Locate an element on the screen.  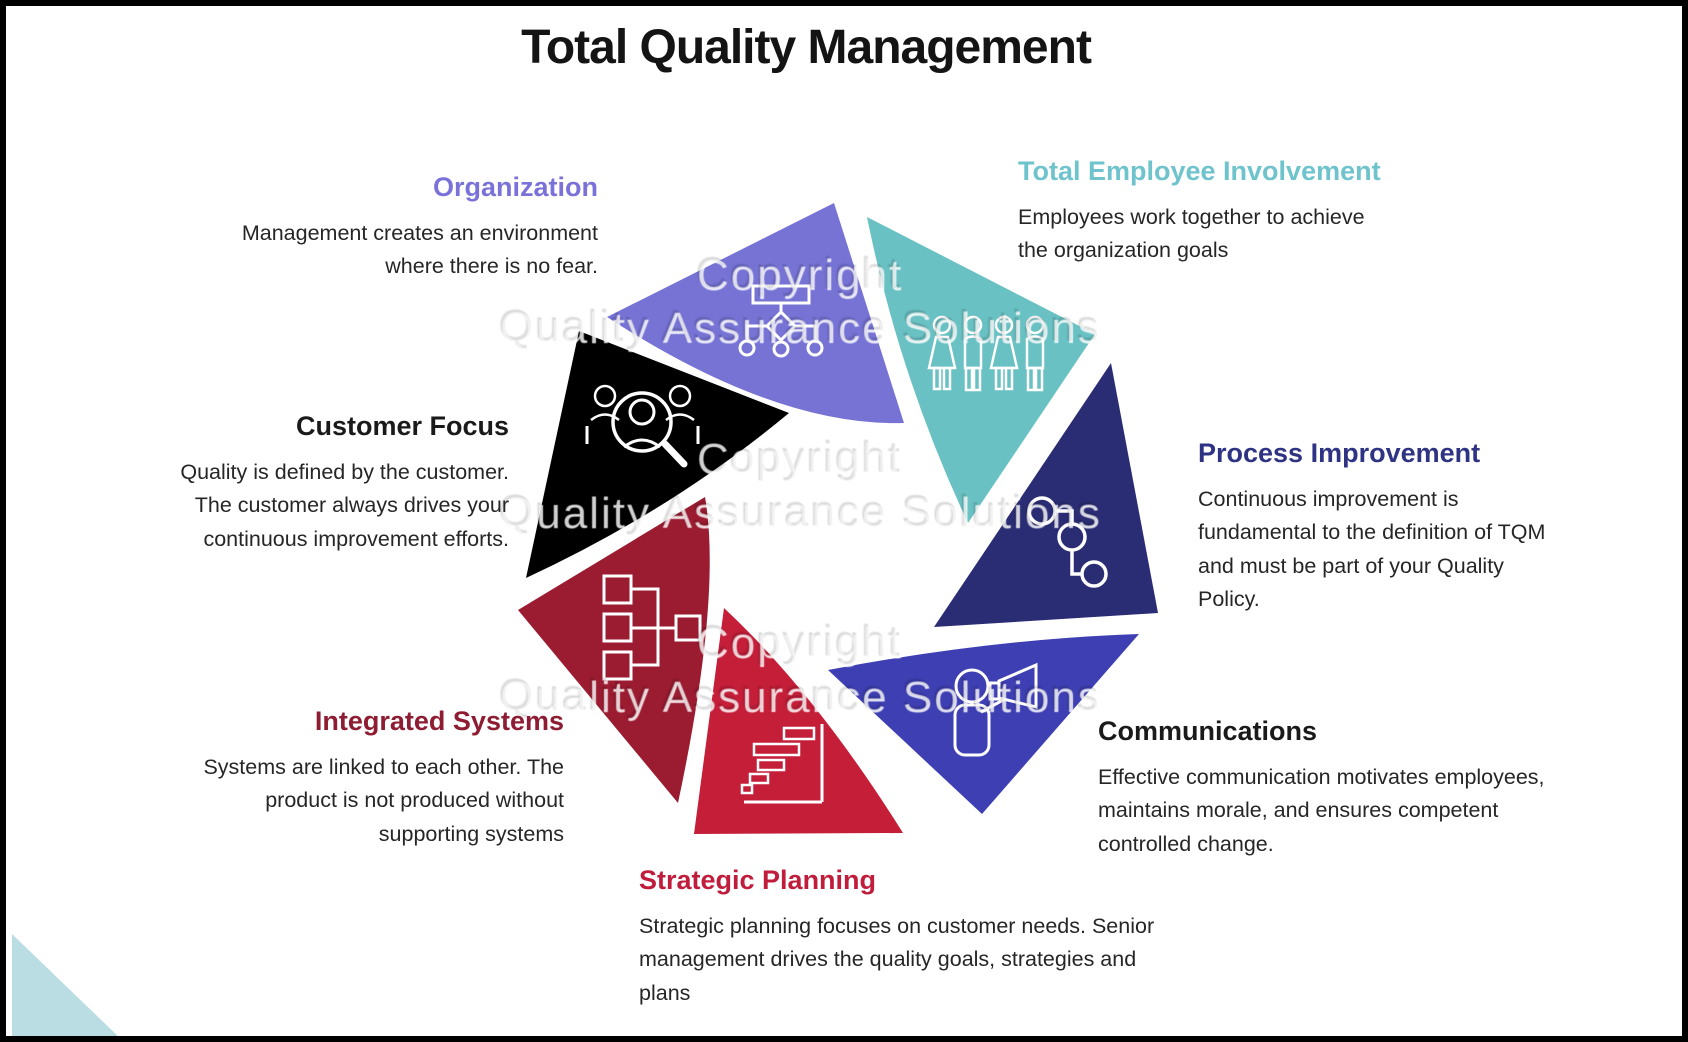
section-heading: Customer Focus is located at coordinates (402, 426).